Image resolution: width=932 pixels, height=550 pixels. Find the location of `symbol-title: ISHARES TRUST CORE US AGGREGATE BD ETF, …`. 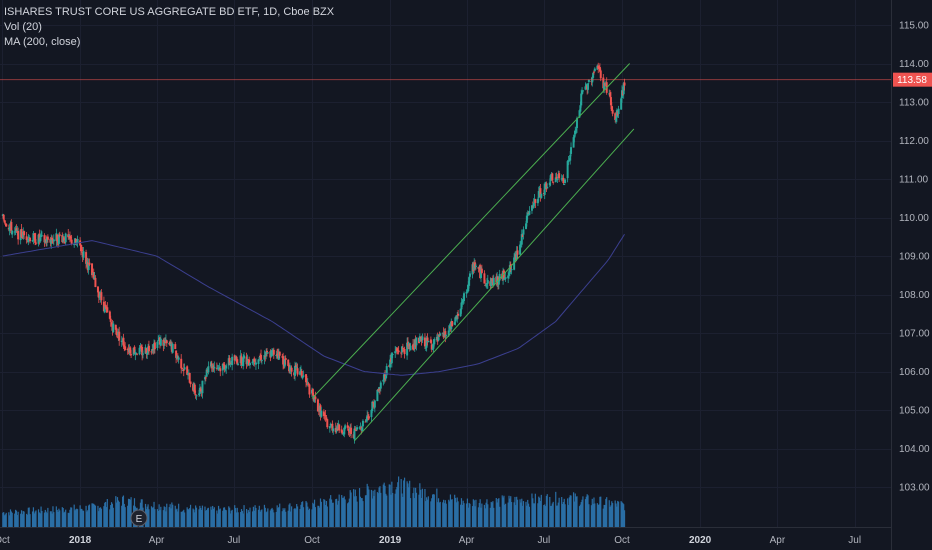

symbol-title: ISHARES TRUST CORE US AGGREGATE BD ETF, … is located at coordinates (169, 12).